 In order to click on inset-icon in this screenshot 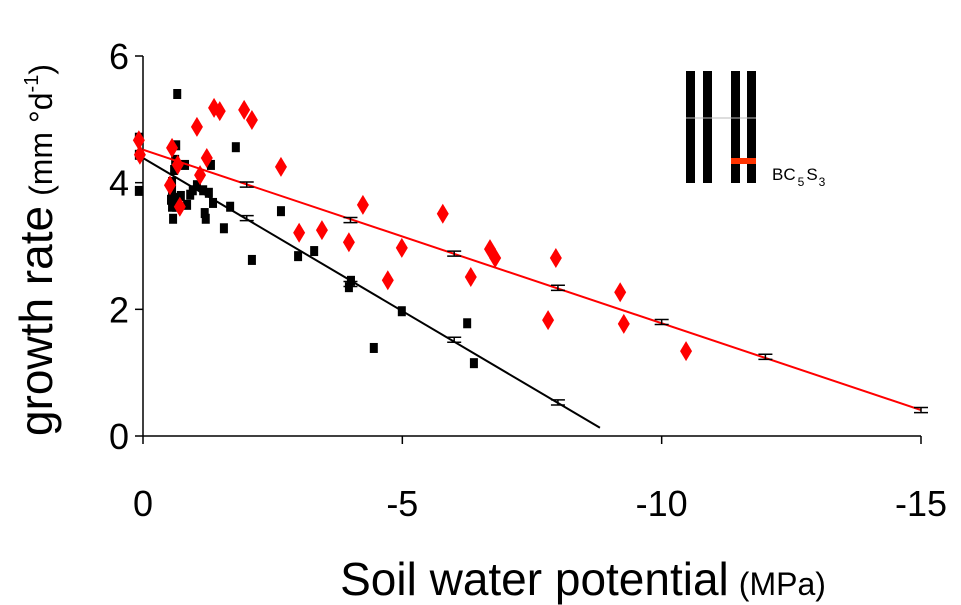, I will do `click(721, 127)`.